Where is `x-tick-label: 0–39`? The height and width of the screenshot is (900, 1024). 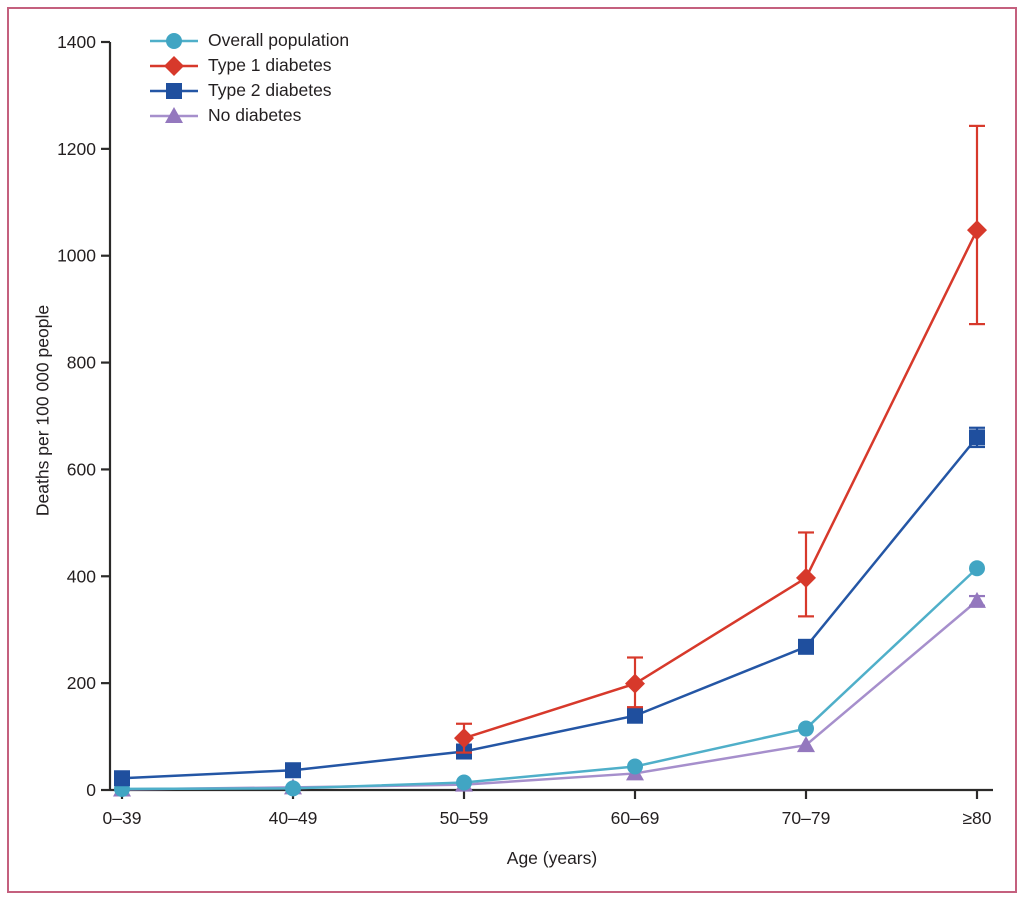 x-tick-label: 0–39 is located at coordinates (122, 818).